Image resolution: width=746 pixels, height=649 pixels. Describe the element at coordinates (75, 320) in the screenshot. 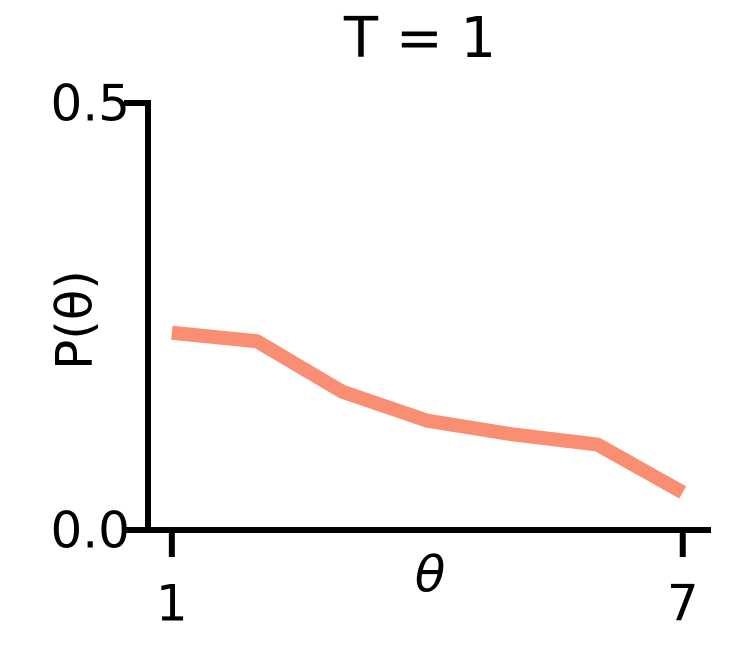

I see `y-axis-label: P(θ)` at that location.